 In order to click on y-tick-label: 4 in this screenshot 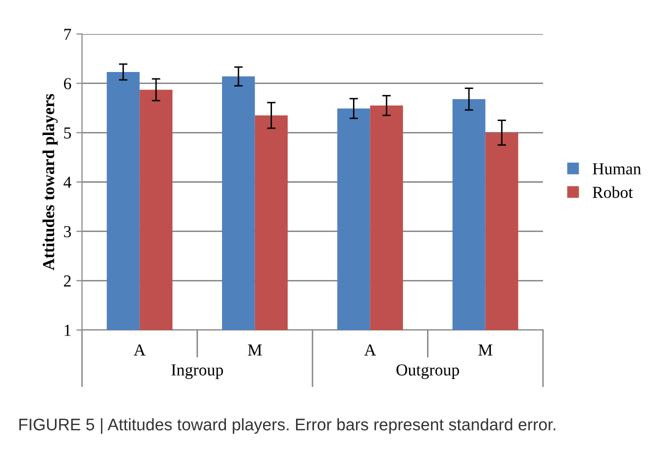, I will do `click(68, 182)`.